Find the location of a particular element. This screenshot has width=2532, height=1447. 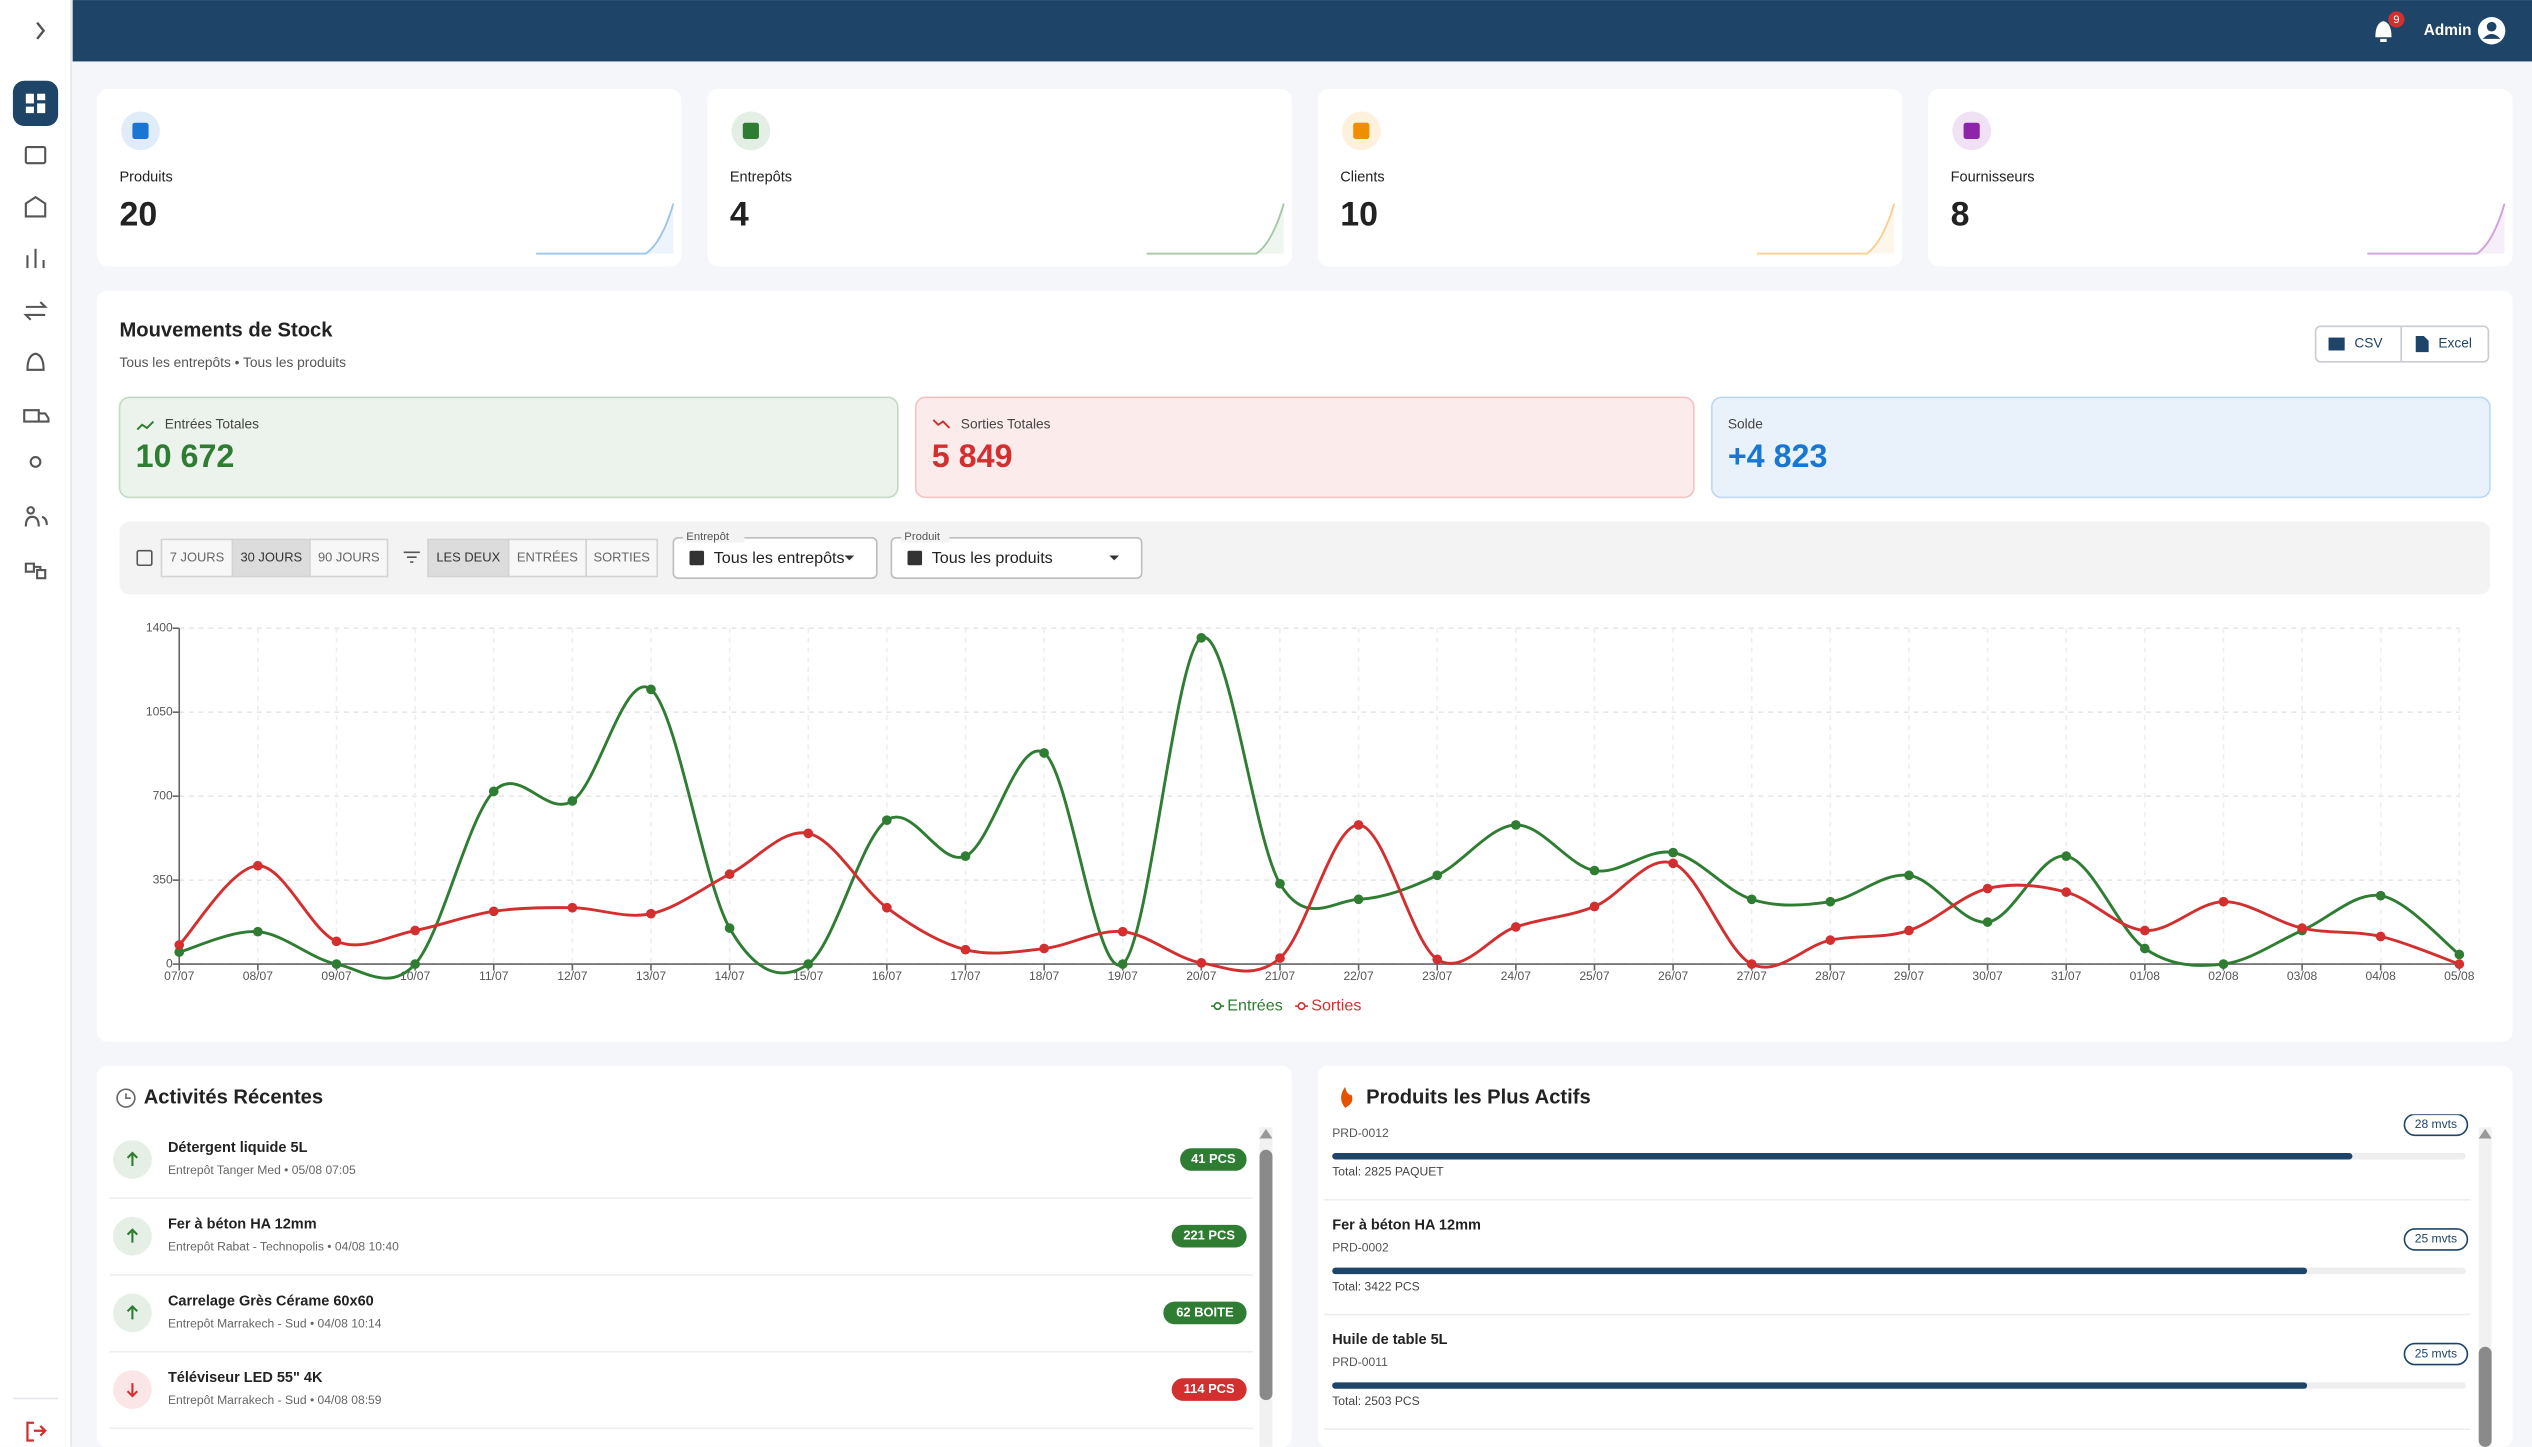

product-total: Total: 3422 PCS is located at coordinates (1376, 1286).